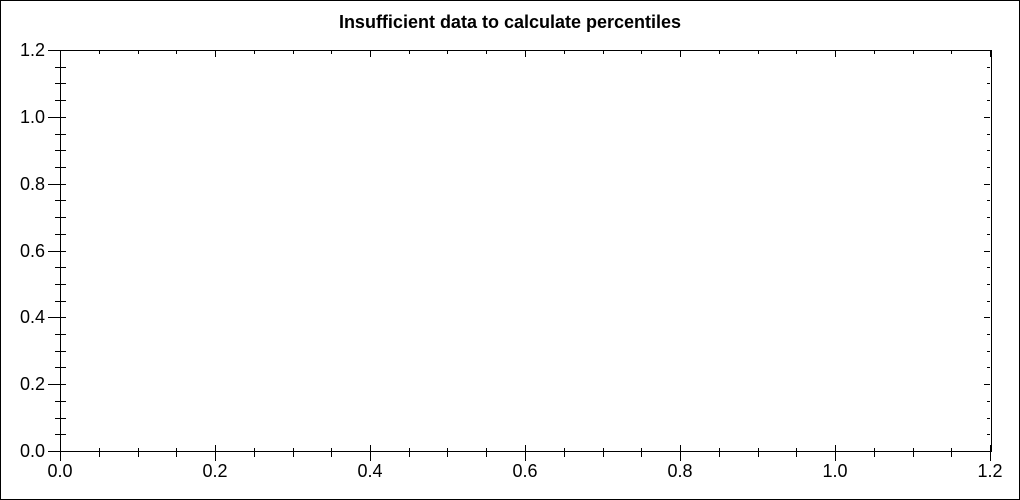 The width and height of the screenshot is (1020, 500). Describe the element at coordinates (32, 384) in the screenshot. I see `y-tick-label: 0.2` at that location.